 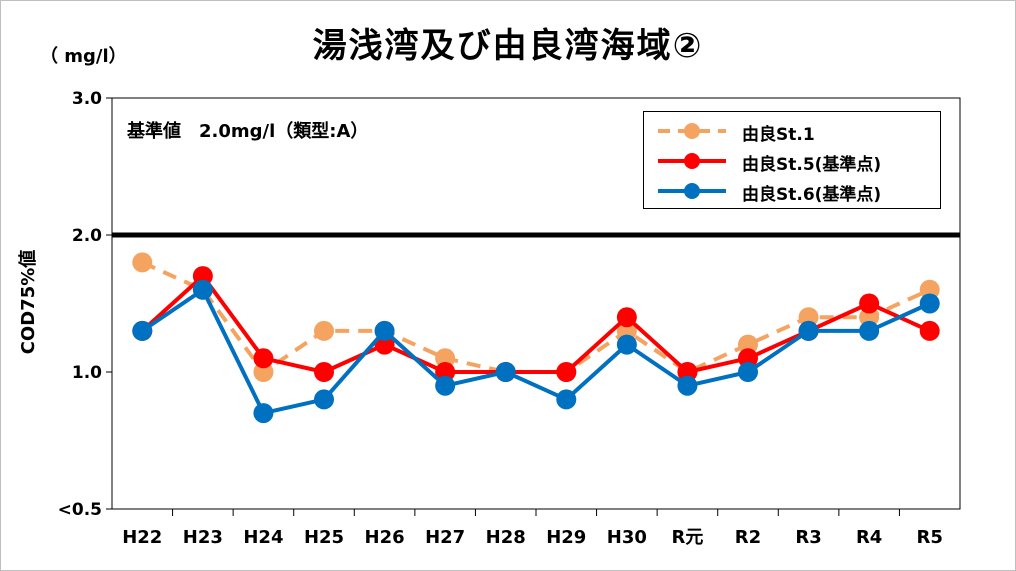 I want to click on x-tick-label: H23, so click(x=203, y=537).